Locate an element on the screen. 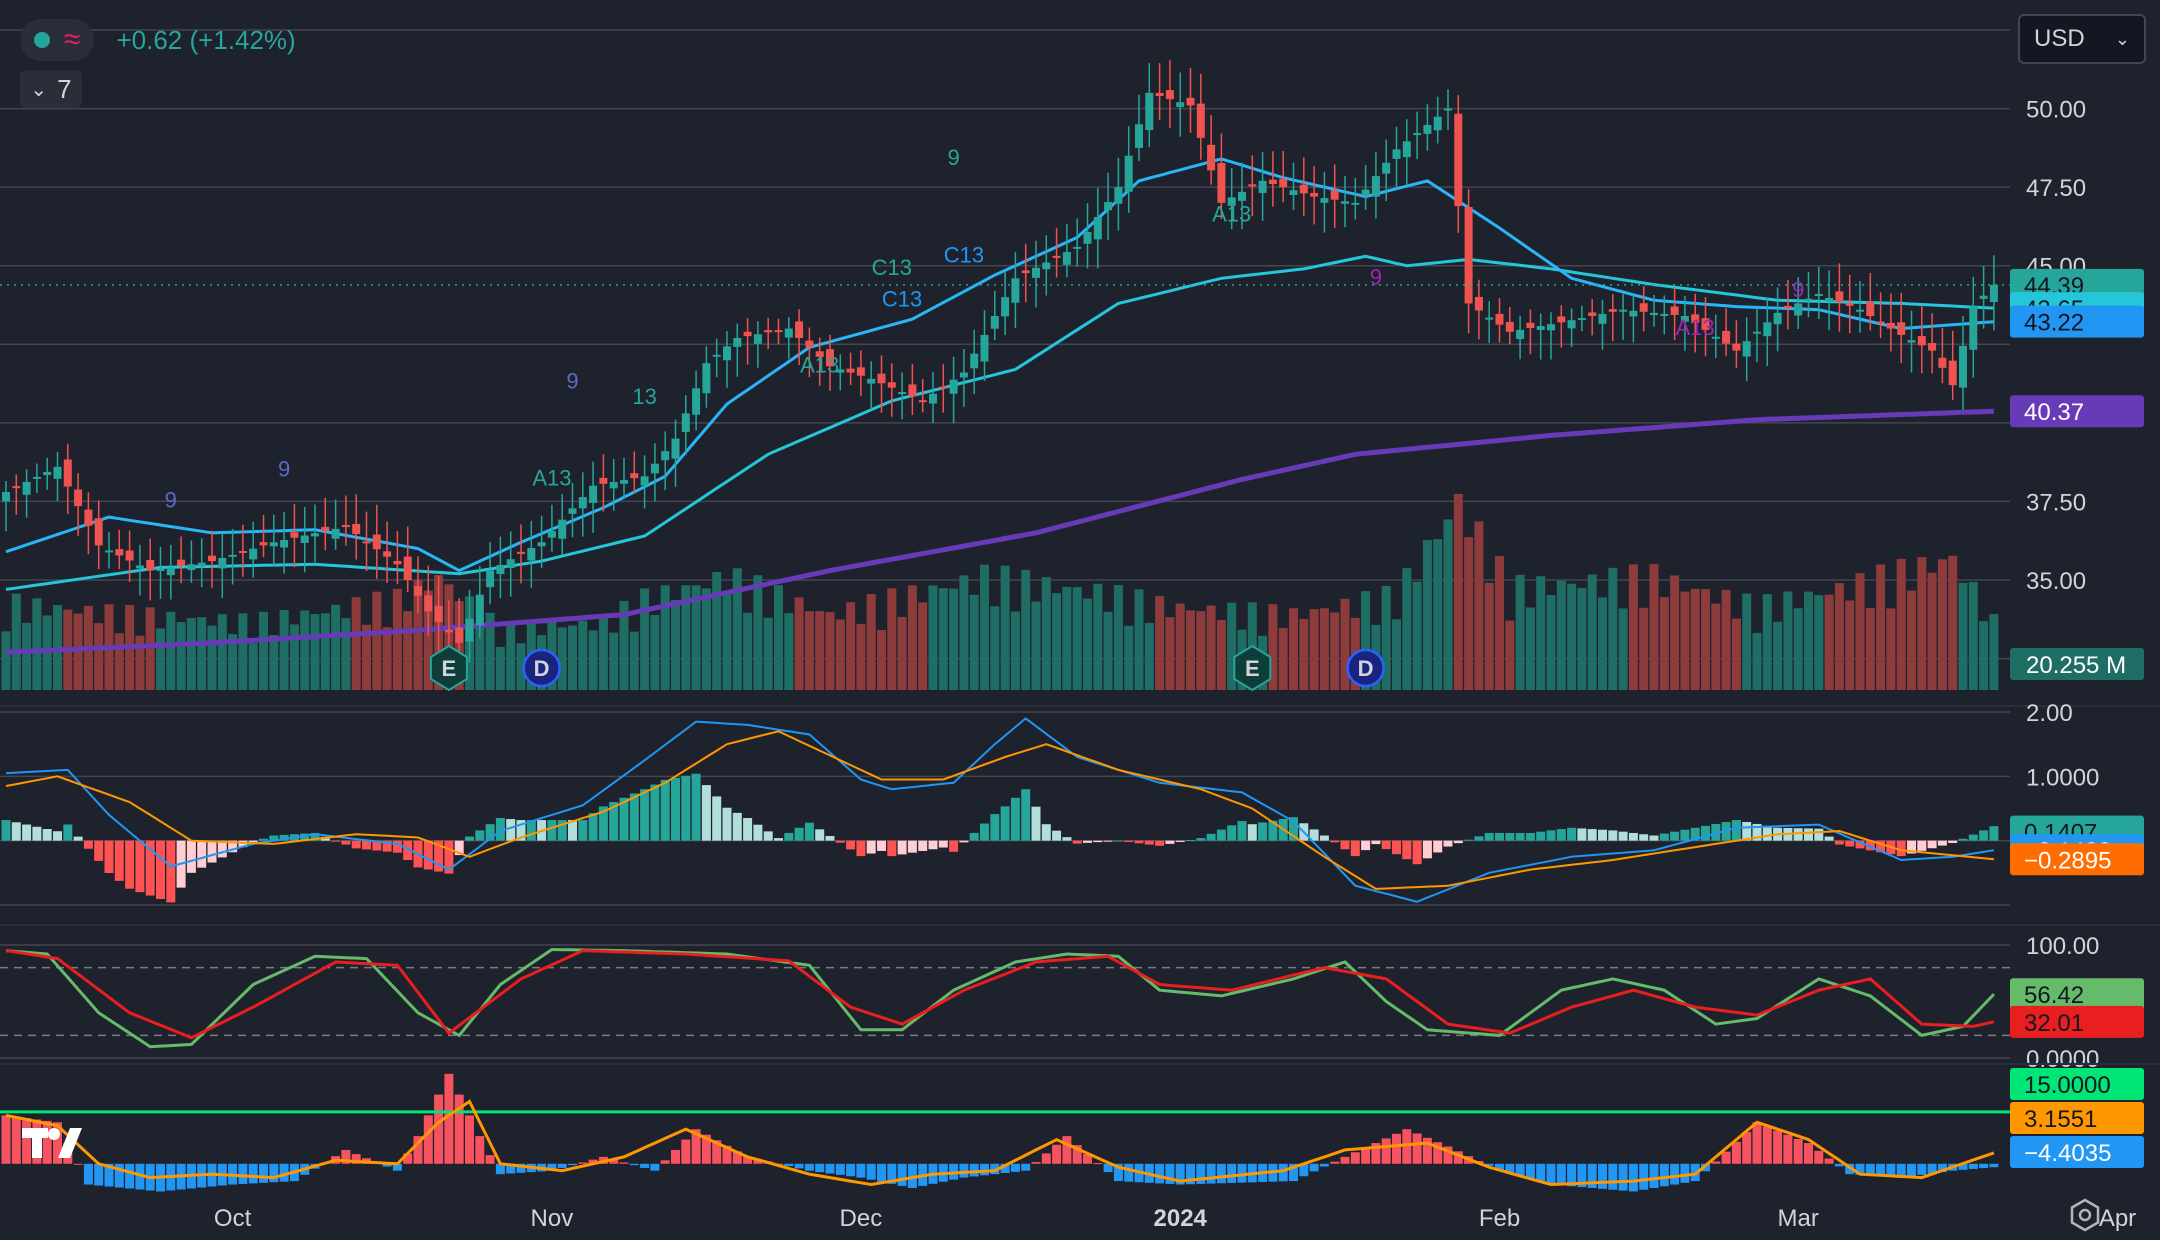 The image size is (2160, 1240). collapse-indicators-button: ⌄ 7 is located at coordinates (51, 89).